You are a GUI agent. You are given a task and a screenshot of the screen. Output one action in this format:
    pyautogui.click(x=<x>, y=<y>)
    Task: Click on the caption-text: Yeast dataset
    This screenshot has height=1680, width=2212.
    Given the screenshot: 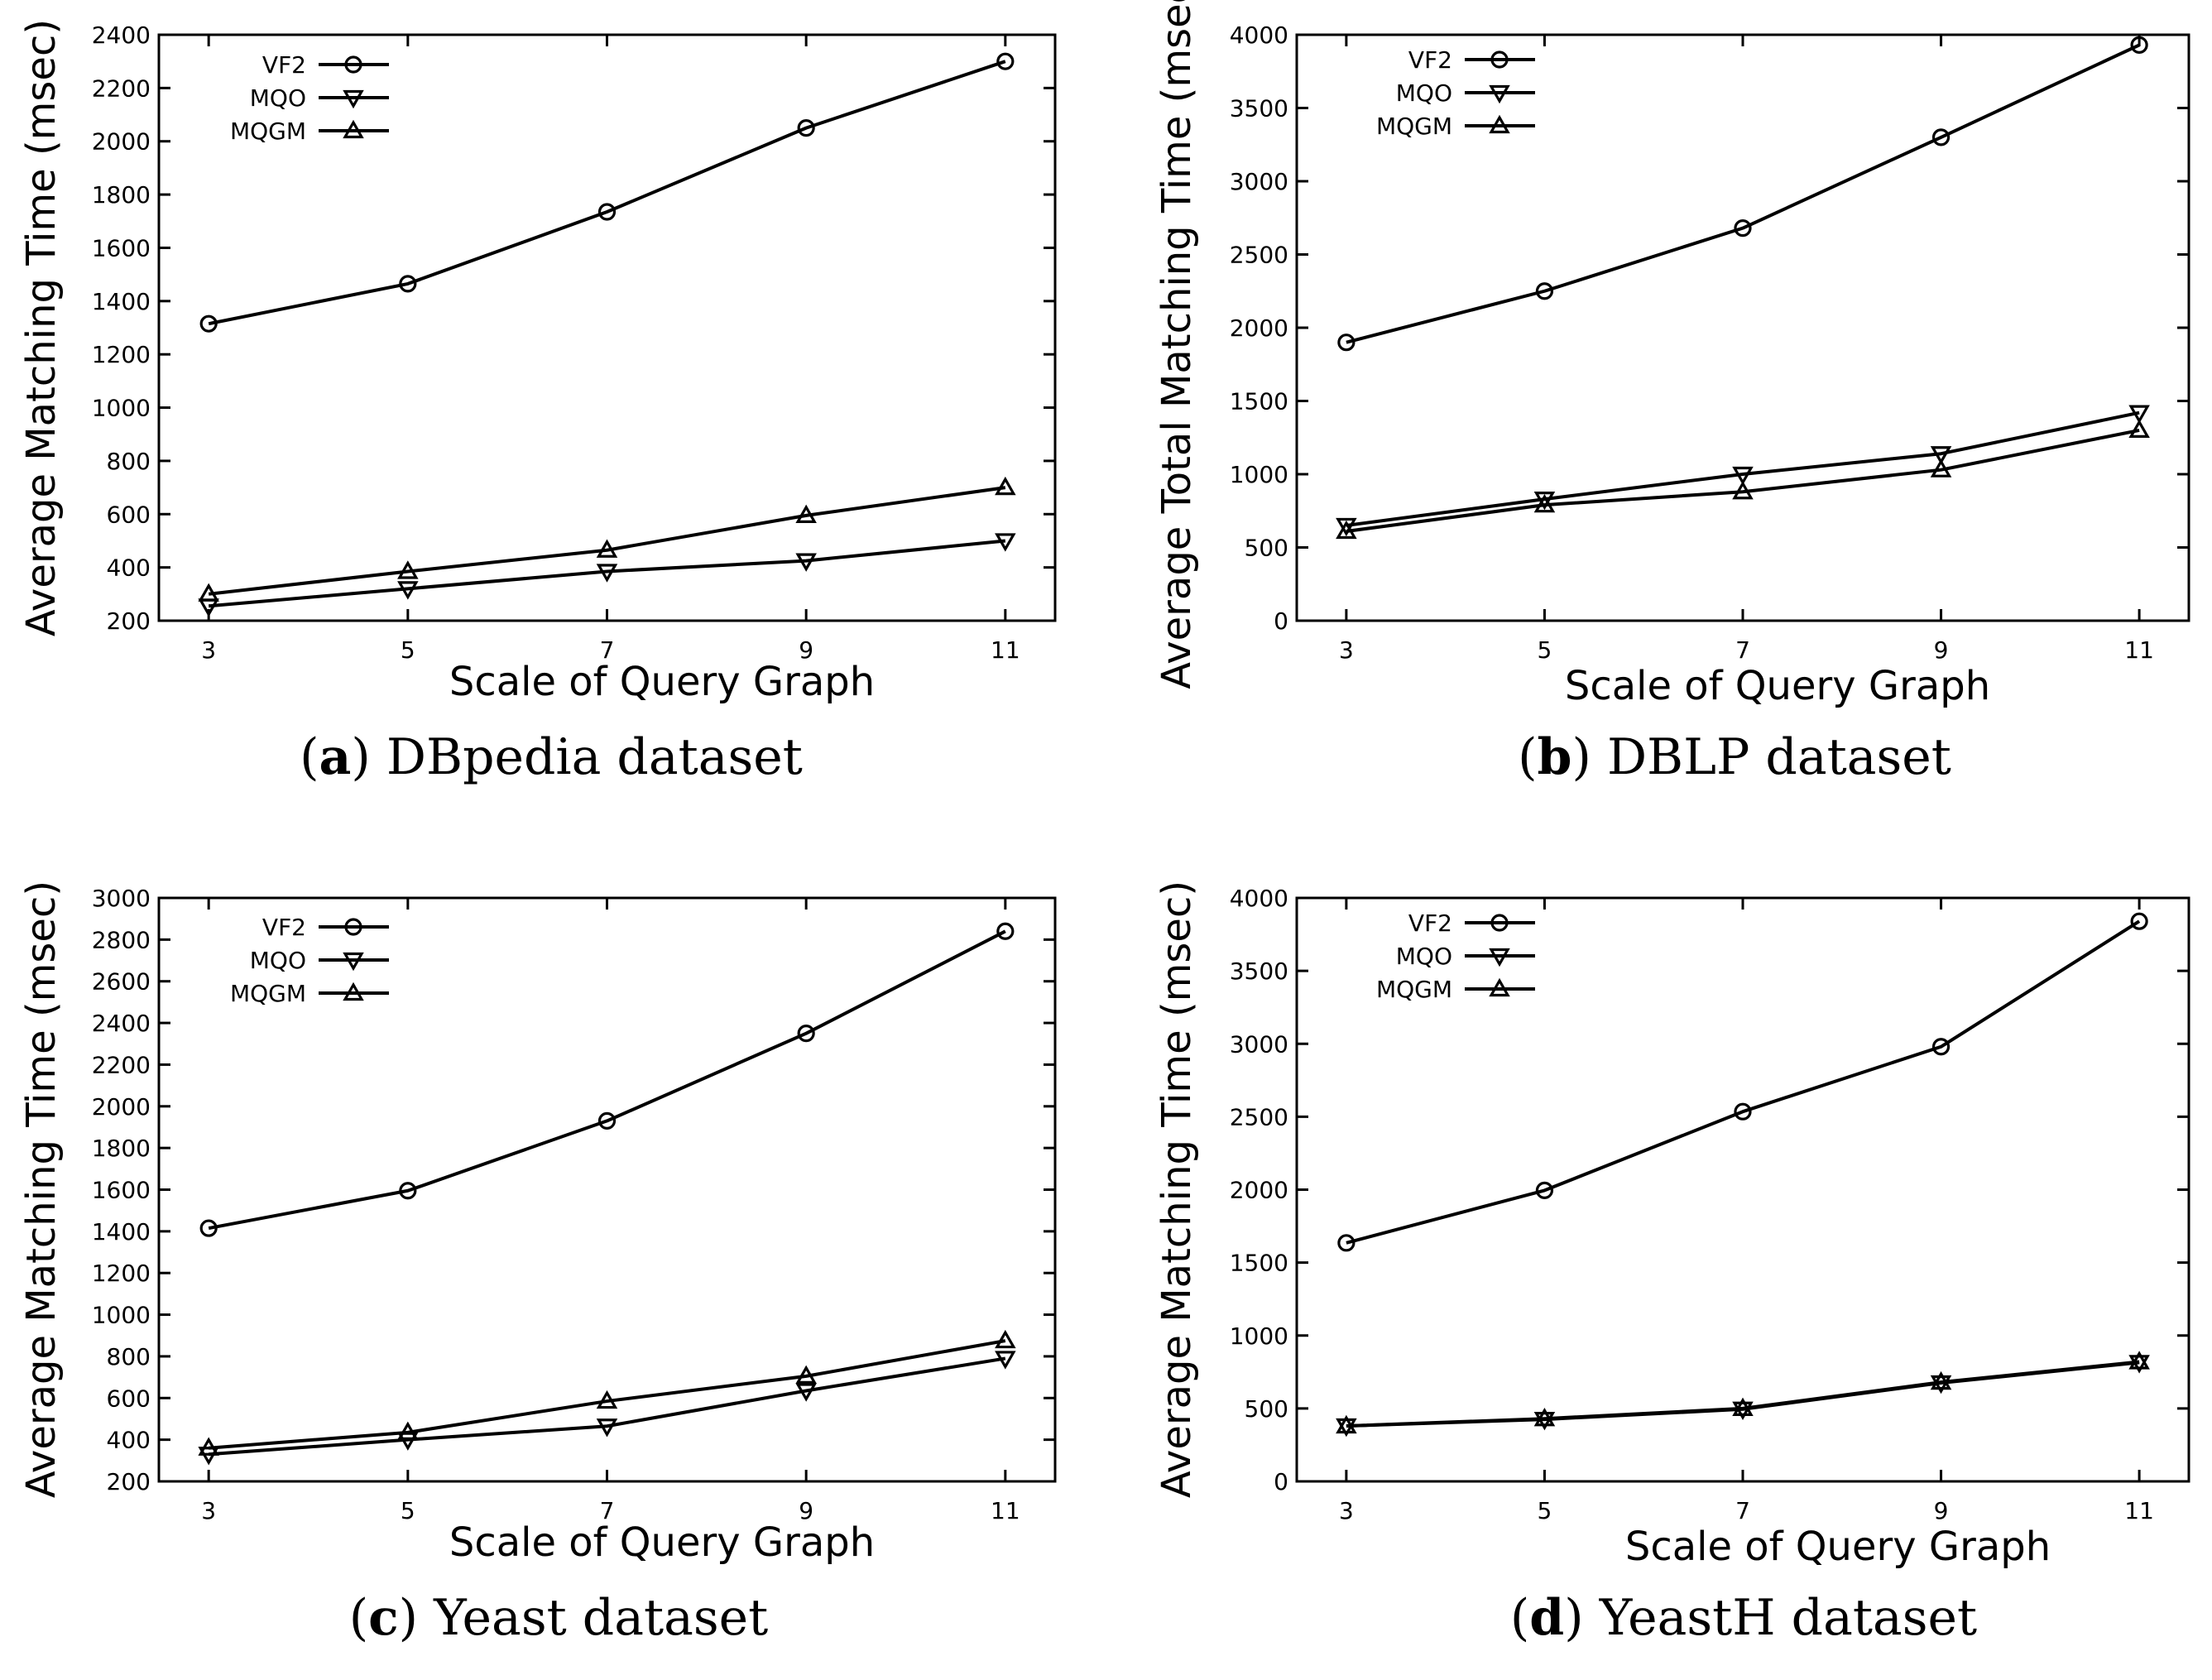 What is the action you would take?
    pyautogui.click(x=600, y=1618)
    